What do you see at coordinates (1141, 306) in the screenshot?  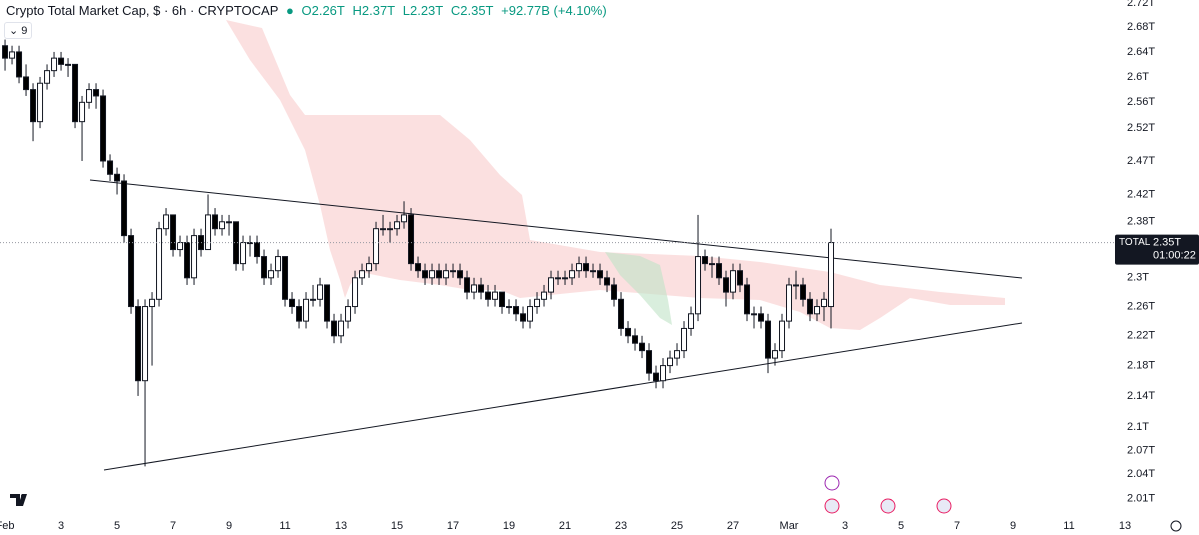 I see `y-tick-label: 2.26T` at bounding box center [1141, 306].